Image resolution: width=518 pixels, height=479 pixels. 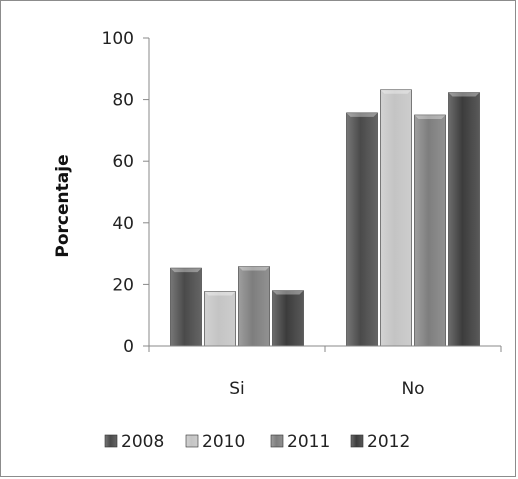 I want to click on bar-no-2010, so click(x=396, y=218).